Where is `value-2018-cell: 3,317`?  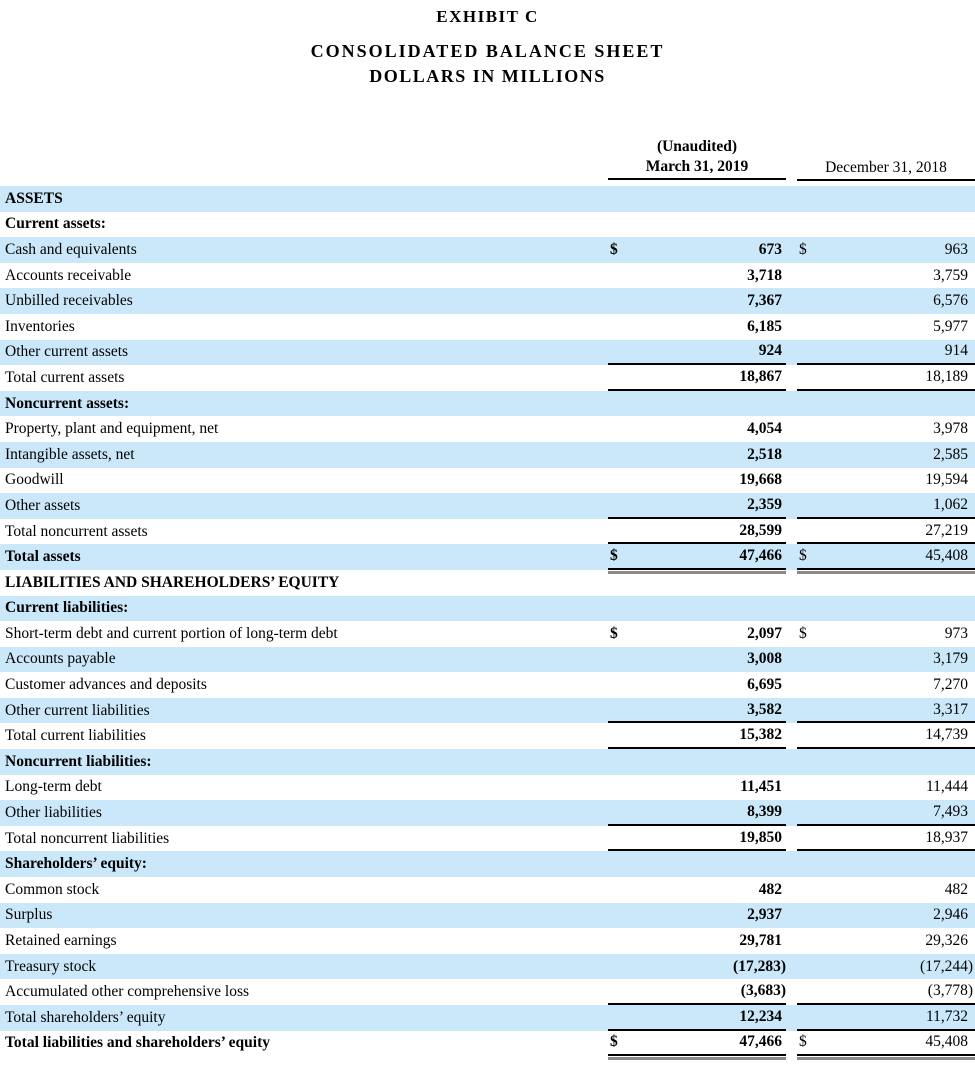
value-2018-cell: 3,317 is located at coordinates (886, 711).